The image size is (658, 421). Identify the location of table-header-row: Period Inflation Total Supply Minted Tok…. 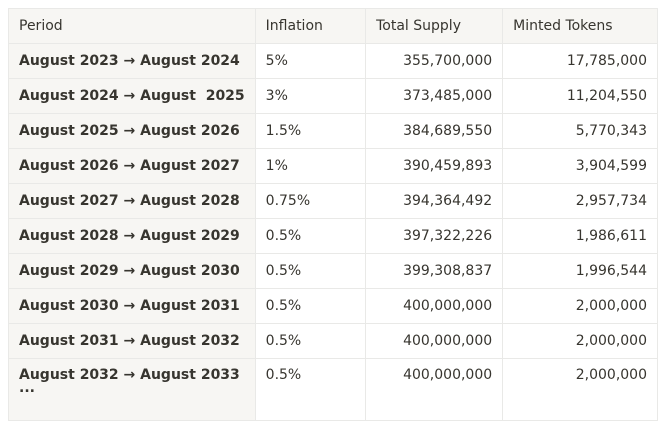
(333, 26).